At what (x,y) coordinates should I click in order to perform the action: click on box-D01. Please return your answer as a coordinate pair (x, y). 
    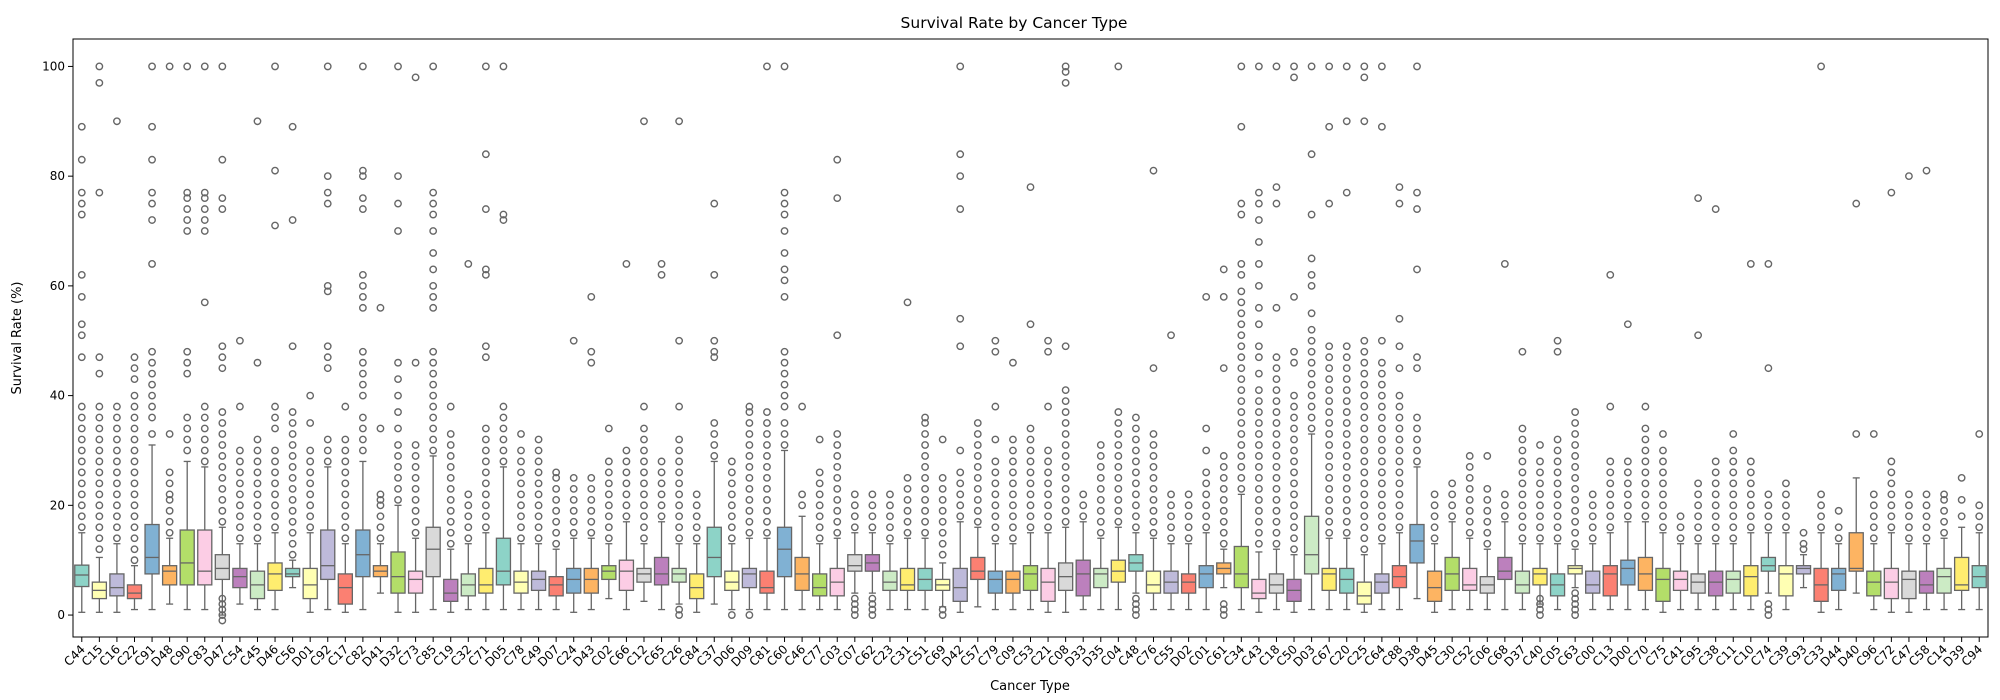
    Looking at the image, I should click on (310, 502).